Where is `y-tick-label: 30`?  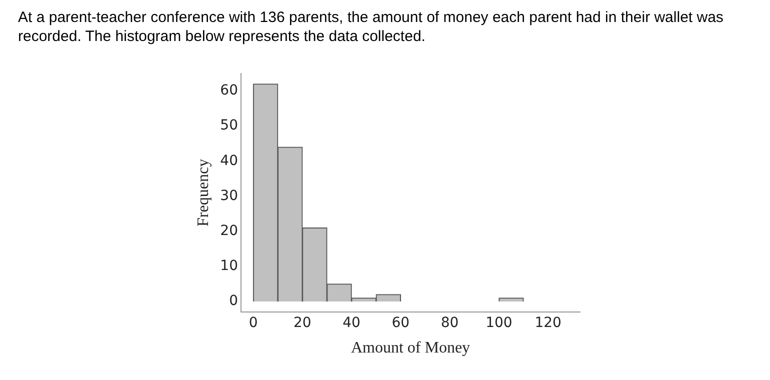
y-tick-label: 30 is located at coordinates (229, 196).